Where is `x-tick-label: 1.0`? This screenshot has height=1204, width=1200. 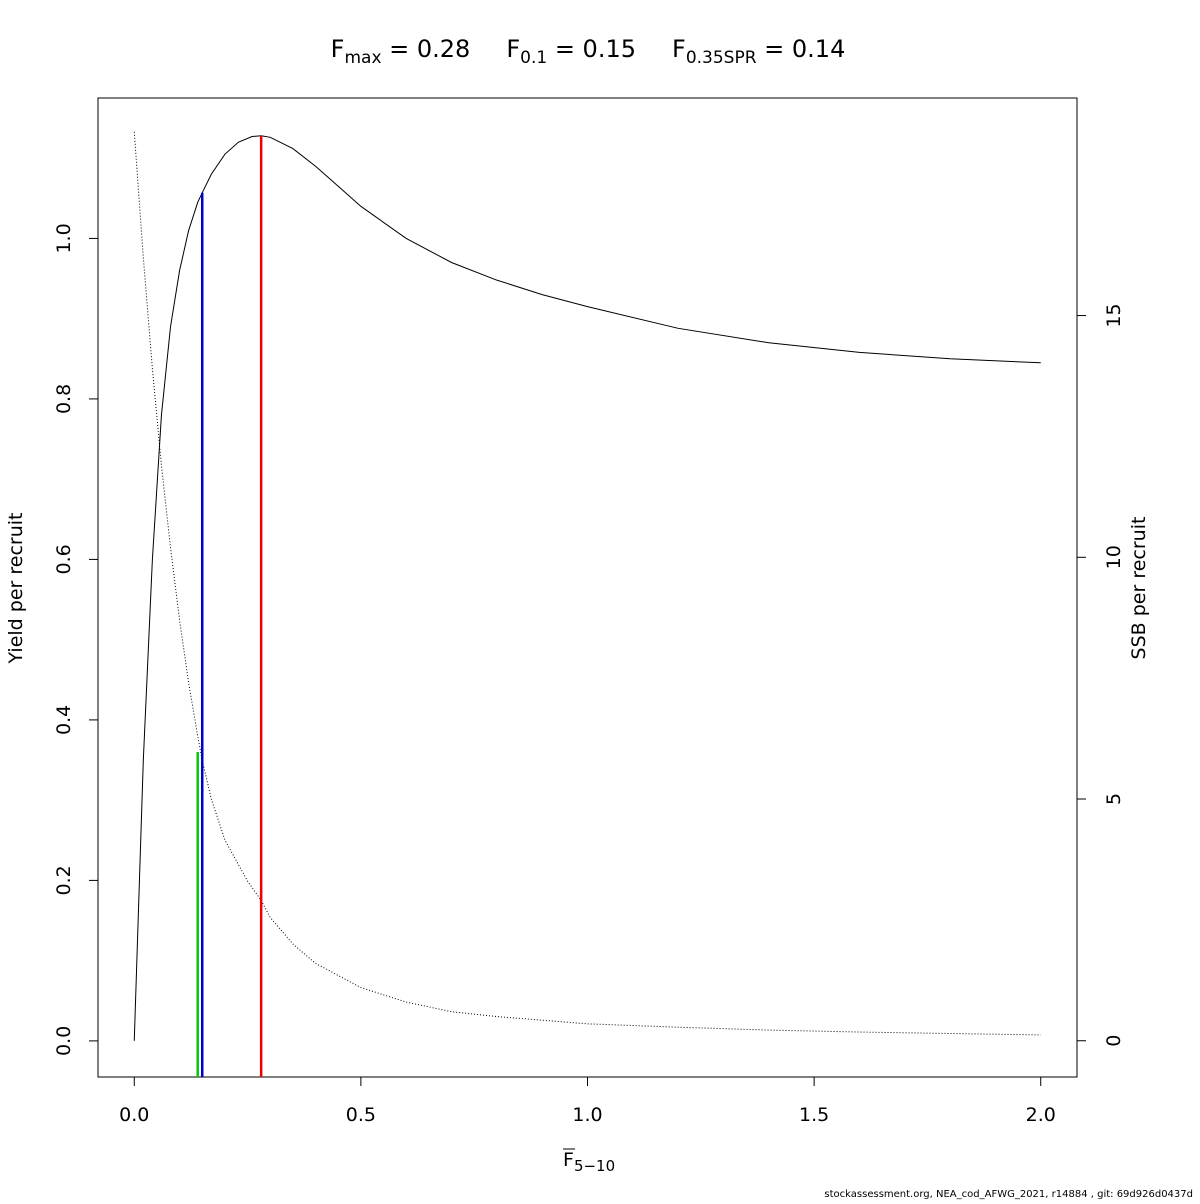 x-tick-label: 1.0 is located at coordinates (587, 1115).